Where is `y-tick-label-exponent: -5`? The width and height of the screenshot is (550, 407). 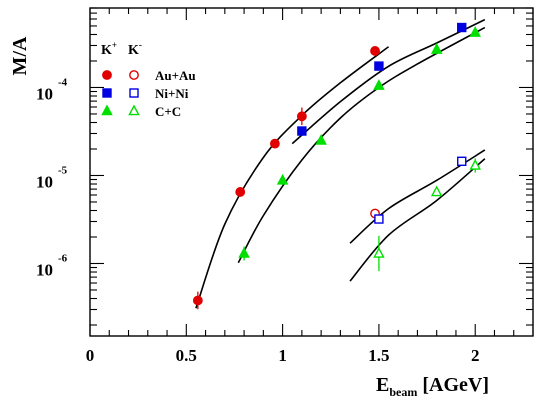
y-tick-label-exponent: -5 is located at coordinates (63, 170).